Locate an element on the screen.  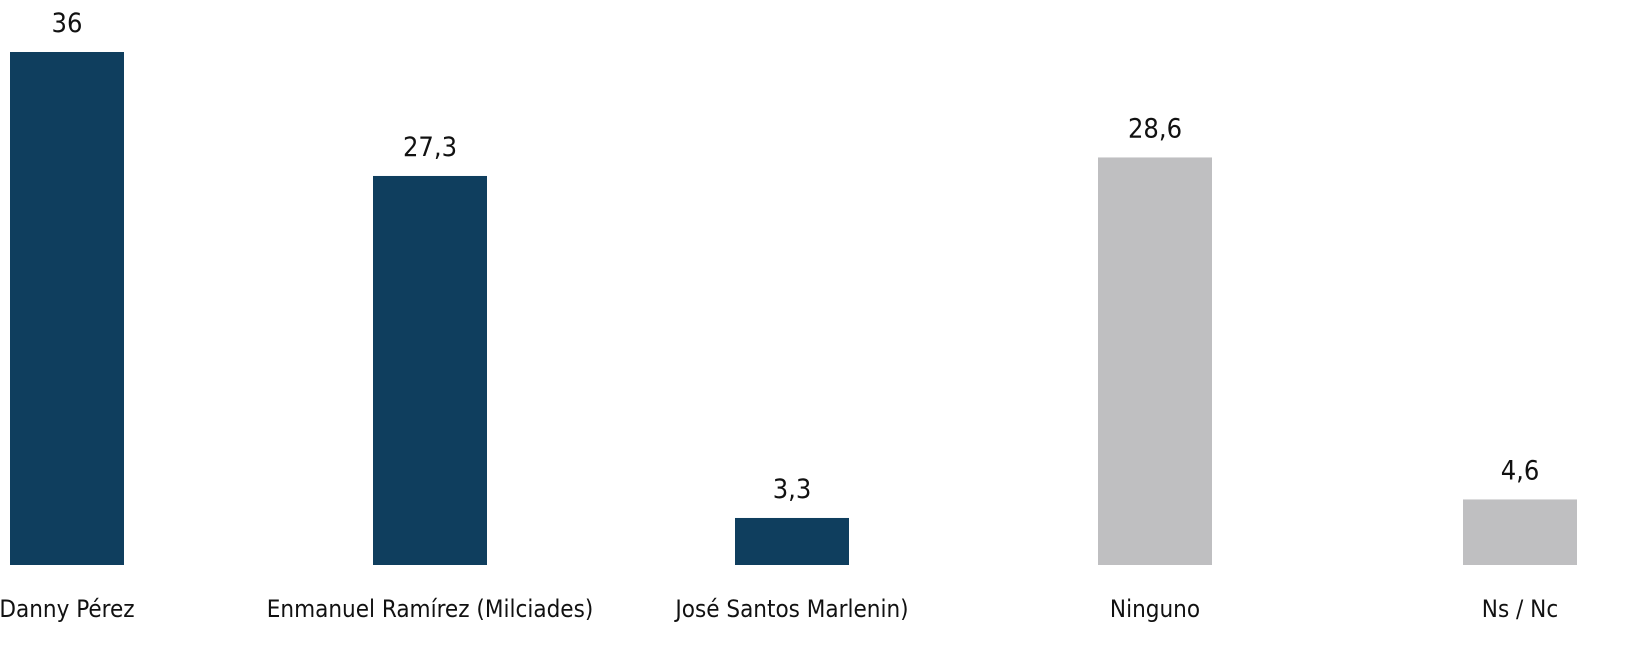
bar-ns-nc is located at coordinates (1520, 532).